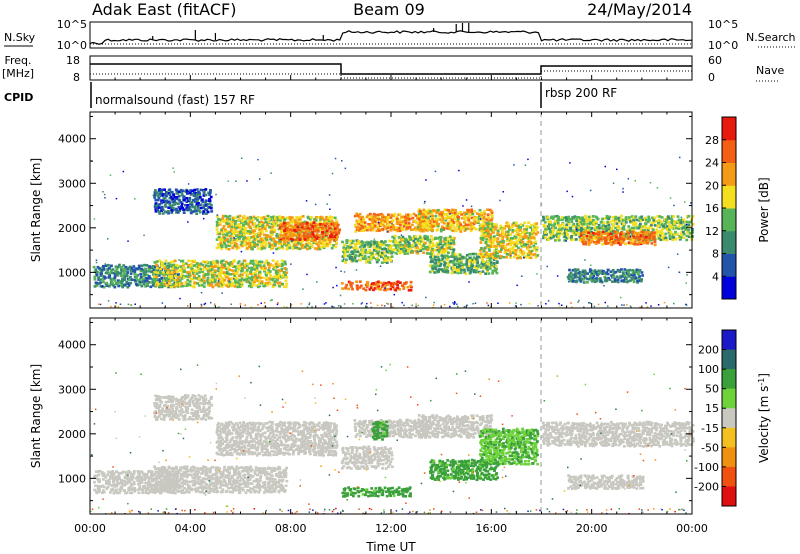 The image size is (800, 554). I want to click on nave-label: Nave, so click(770, 70).